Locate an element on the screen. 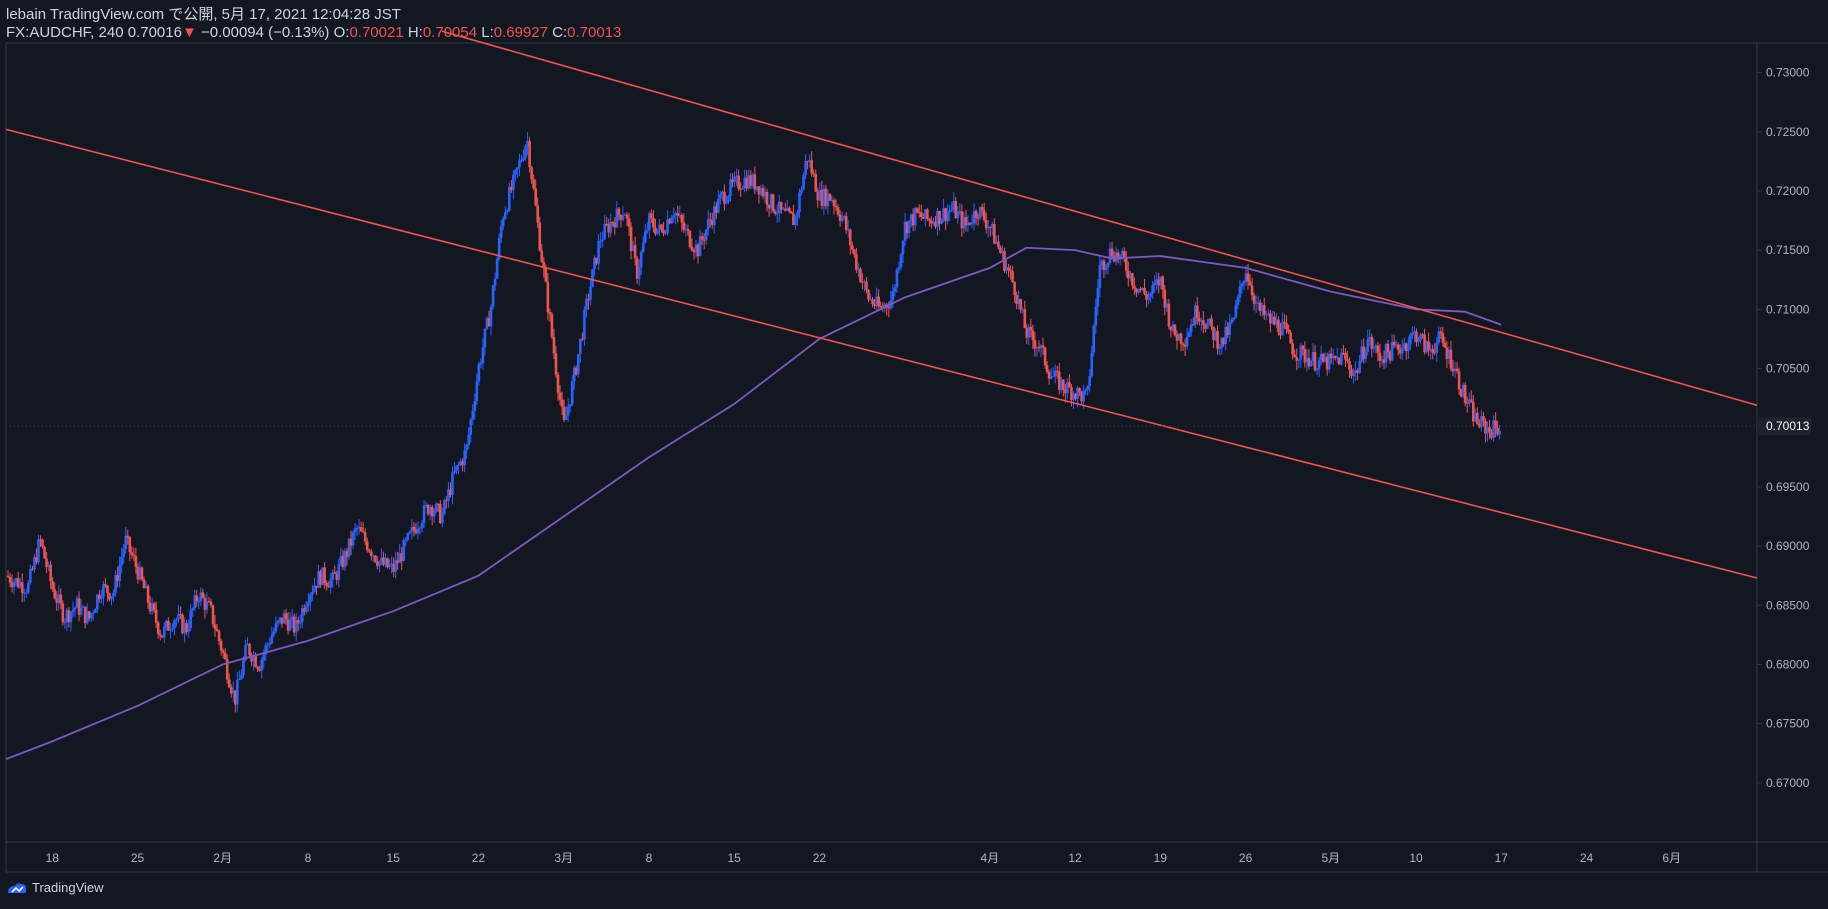  x-tick-label: 6月 is located at coordinates (1671, 858).